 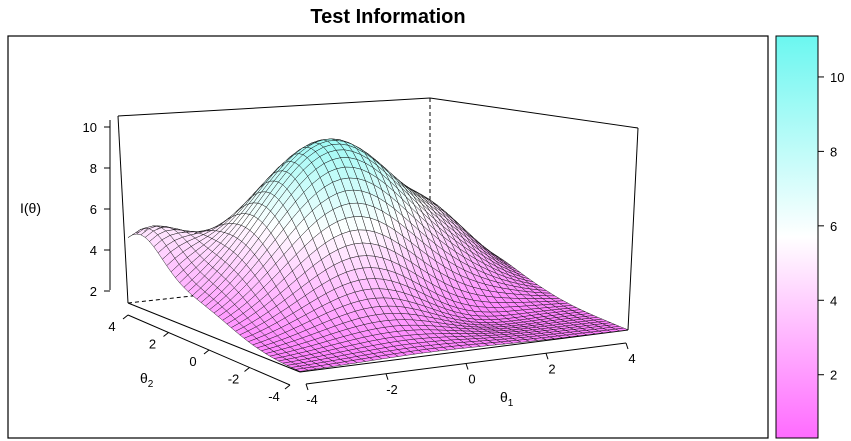 What do you see at coordinates (90, 127) in the screenshot?
I see `z-tick-label: 10` at bounding box center [90, 127].